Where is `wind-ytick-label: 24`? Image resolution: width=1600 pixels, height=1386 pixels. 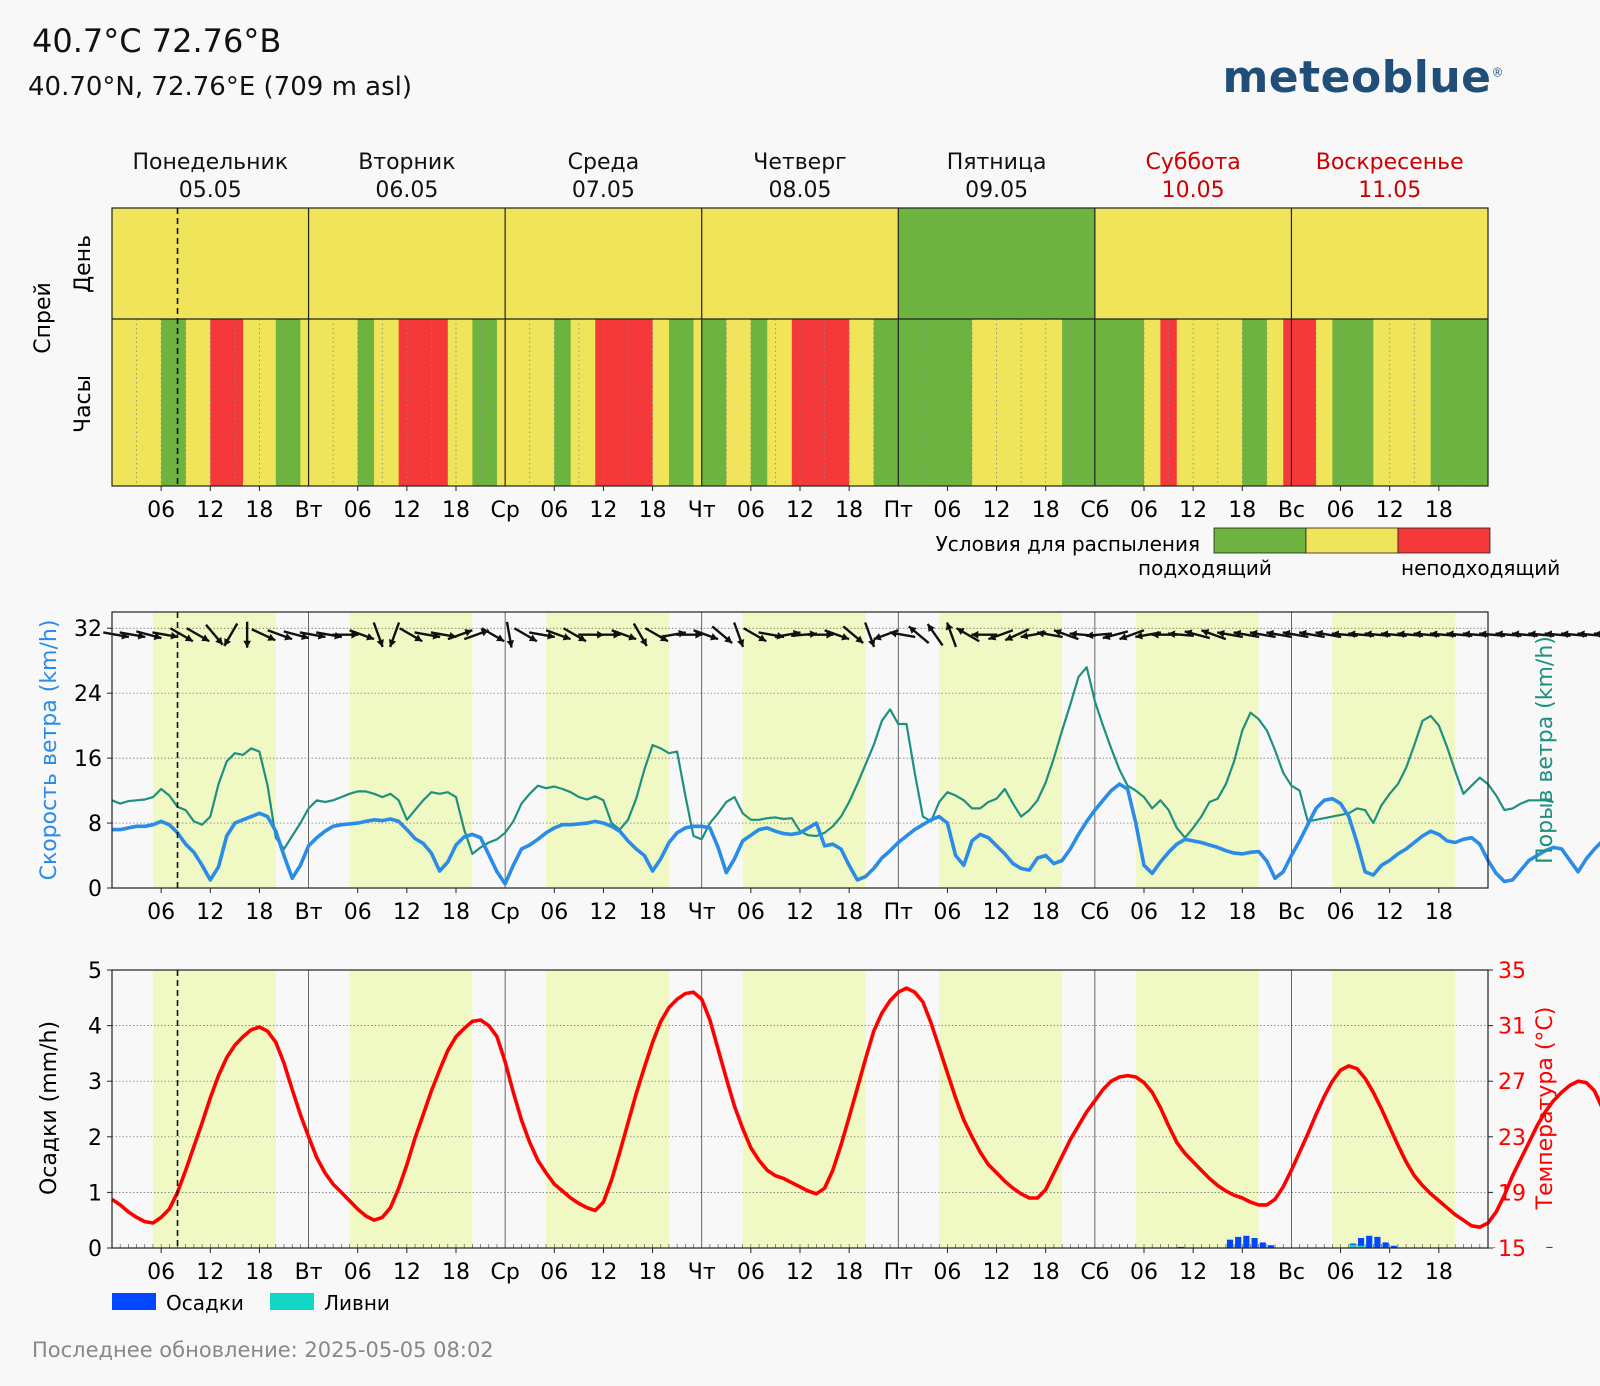 wind-ytick-label: 24 is located at coordinates (88, 694).